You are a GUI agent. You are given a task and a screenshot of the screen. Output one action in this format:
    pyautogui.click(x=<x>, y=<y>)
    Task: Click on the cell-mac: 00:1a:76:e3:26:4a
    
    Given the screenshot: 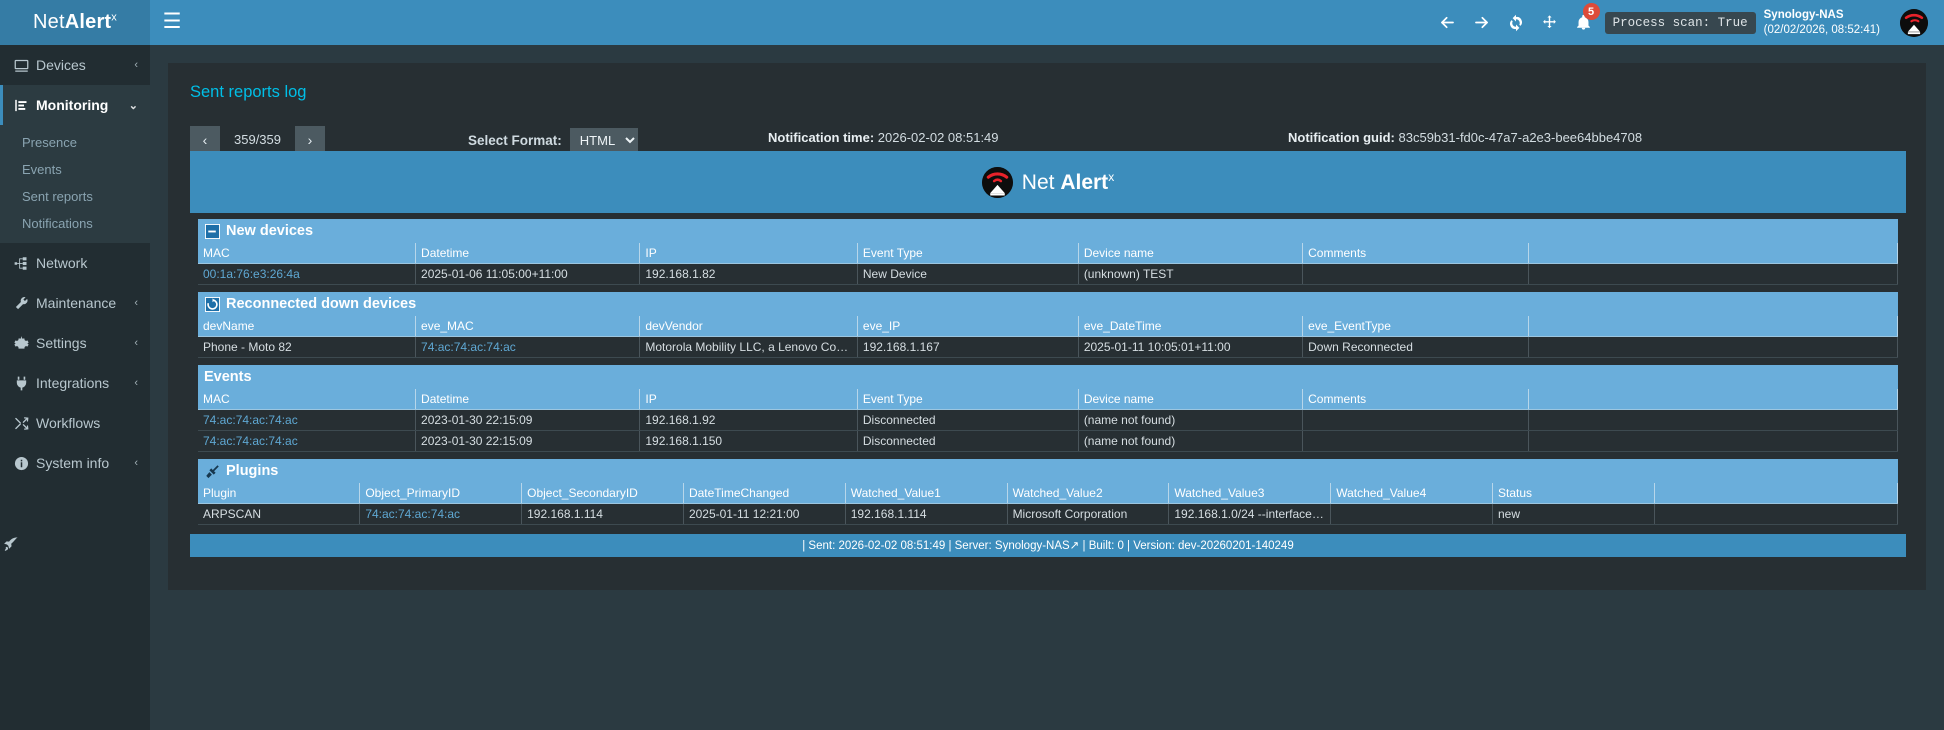 What is the action you would take?
    pyautogui.click(x=307, y=274)
    